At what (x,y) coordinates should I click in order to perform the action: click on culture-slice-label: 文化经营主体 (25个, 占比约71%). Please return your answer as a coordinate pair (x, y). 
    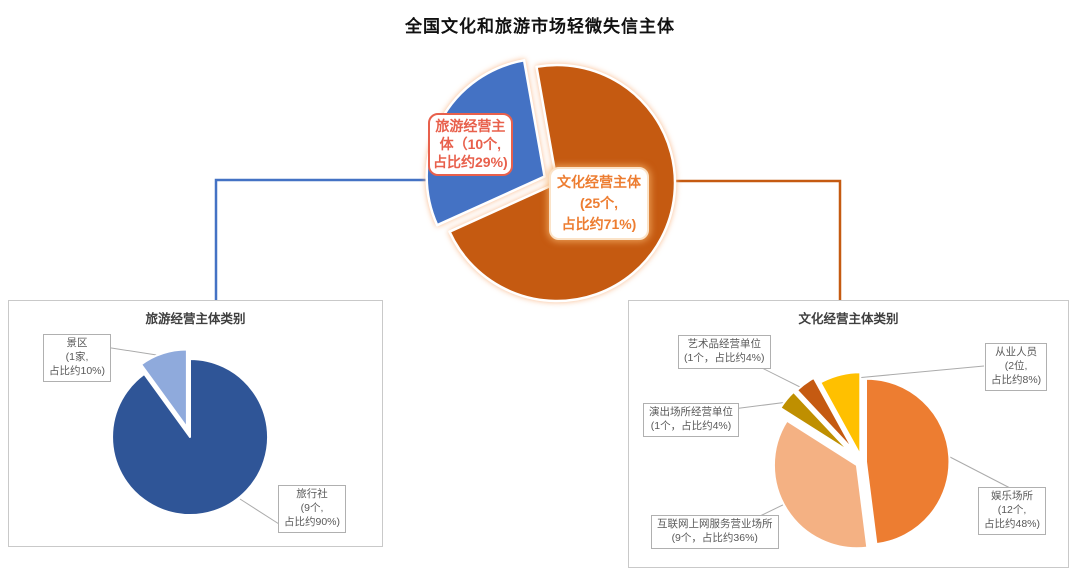
    Looking at the image, I should click on (599, 203).